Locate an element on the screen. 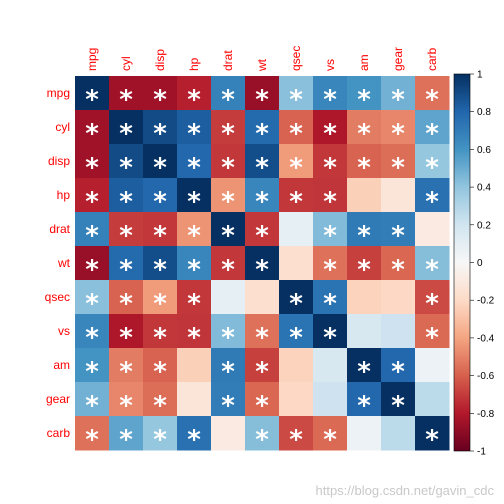 The width and height of the screenshot is (504, 504). col-label-vs: vs is located at coordinates (330, 65).